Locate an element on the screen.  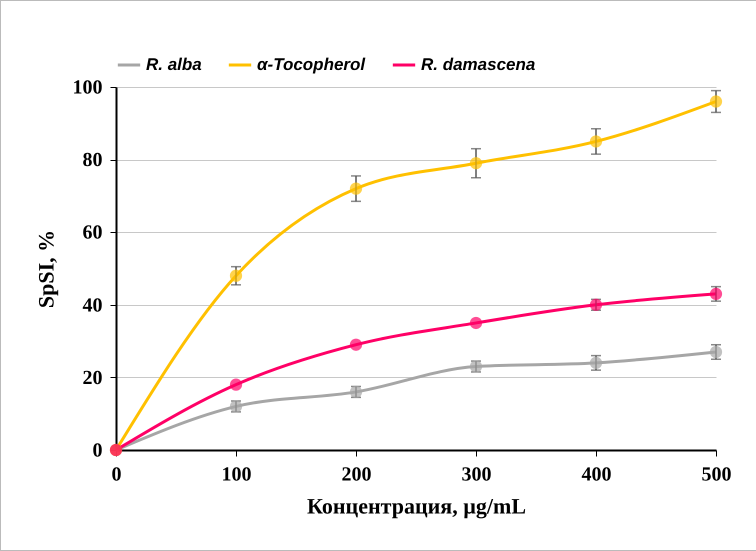
y-tick-label: 20 is located at coordinates (92, 377).